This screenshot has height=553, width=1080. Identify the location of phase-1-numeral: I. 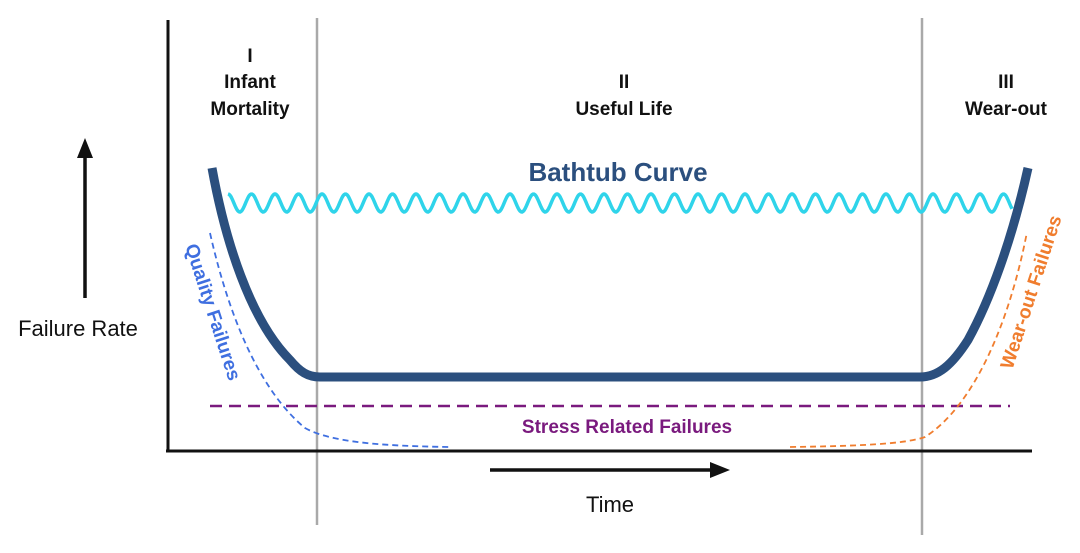
(249, 56).